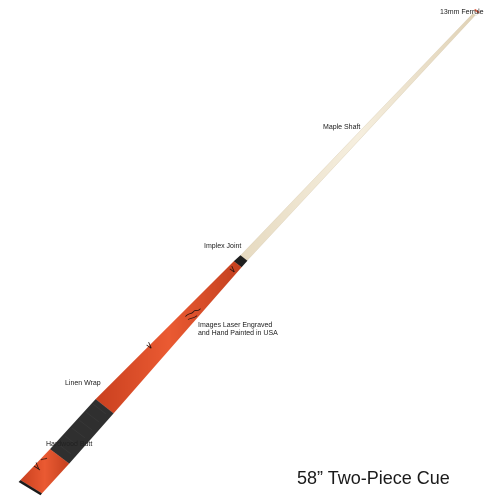 This screenshot has height=500, width=500. What do you see at coordinates (69, 444) in the screenshot?
I see `hardwood-butt-label: Hardwood Butt` at bounding box center [69, 444].